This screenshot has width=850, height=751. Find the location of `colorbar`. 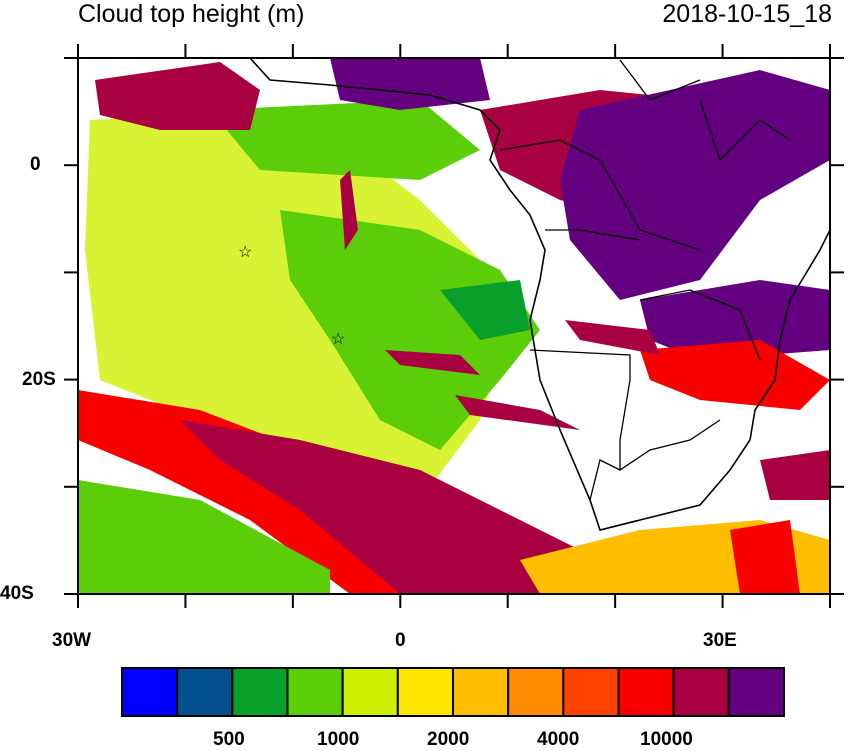

colorbar is located at coordinates (453, 692).